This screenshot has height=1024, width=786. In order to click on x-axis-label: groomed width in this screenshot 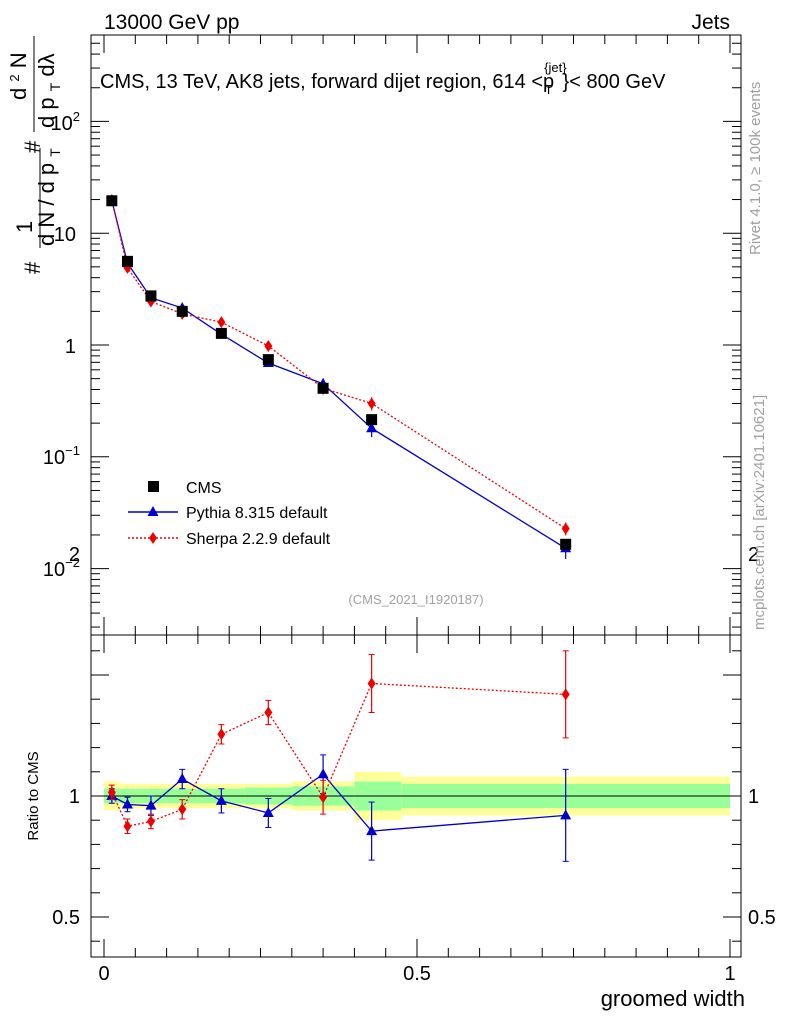, I will do `click(673, 998)`.